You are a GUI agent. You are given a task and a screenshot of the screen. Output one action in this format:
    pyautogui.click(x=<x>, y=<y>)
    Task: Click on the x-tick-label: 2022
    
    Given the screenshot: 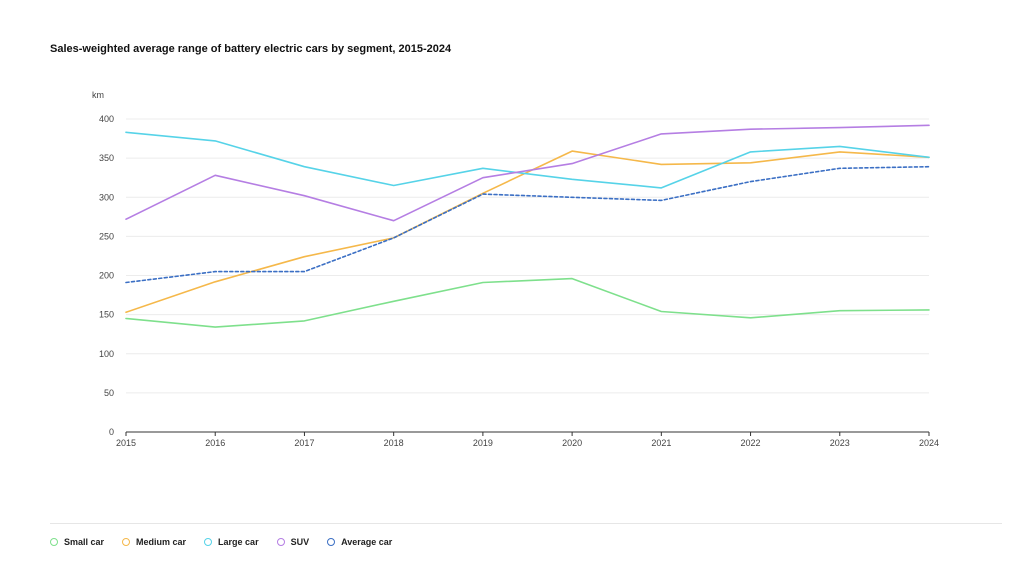 What is the action you would take?
    pyautogui.click(x=751, y=443)
    